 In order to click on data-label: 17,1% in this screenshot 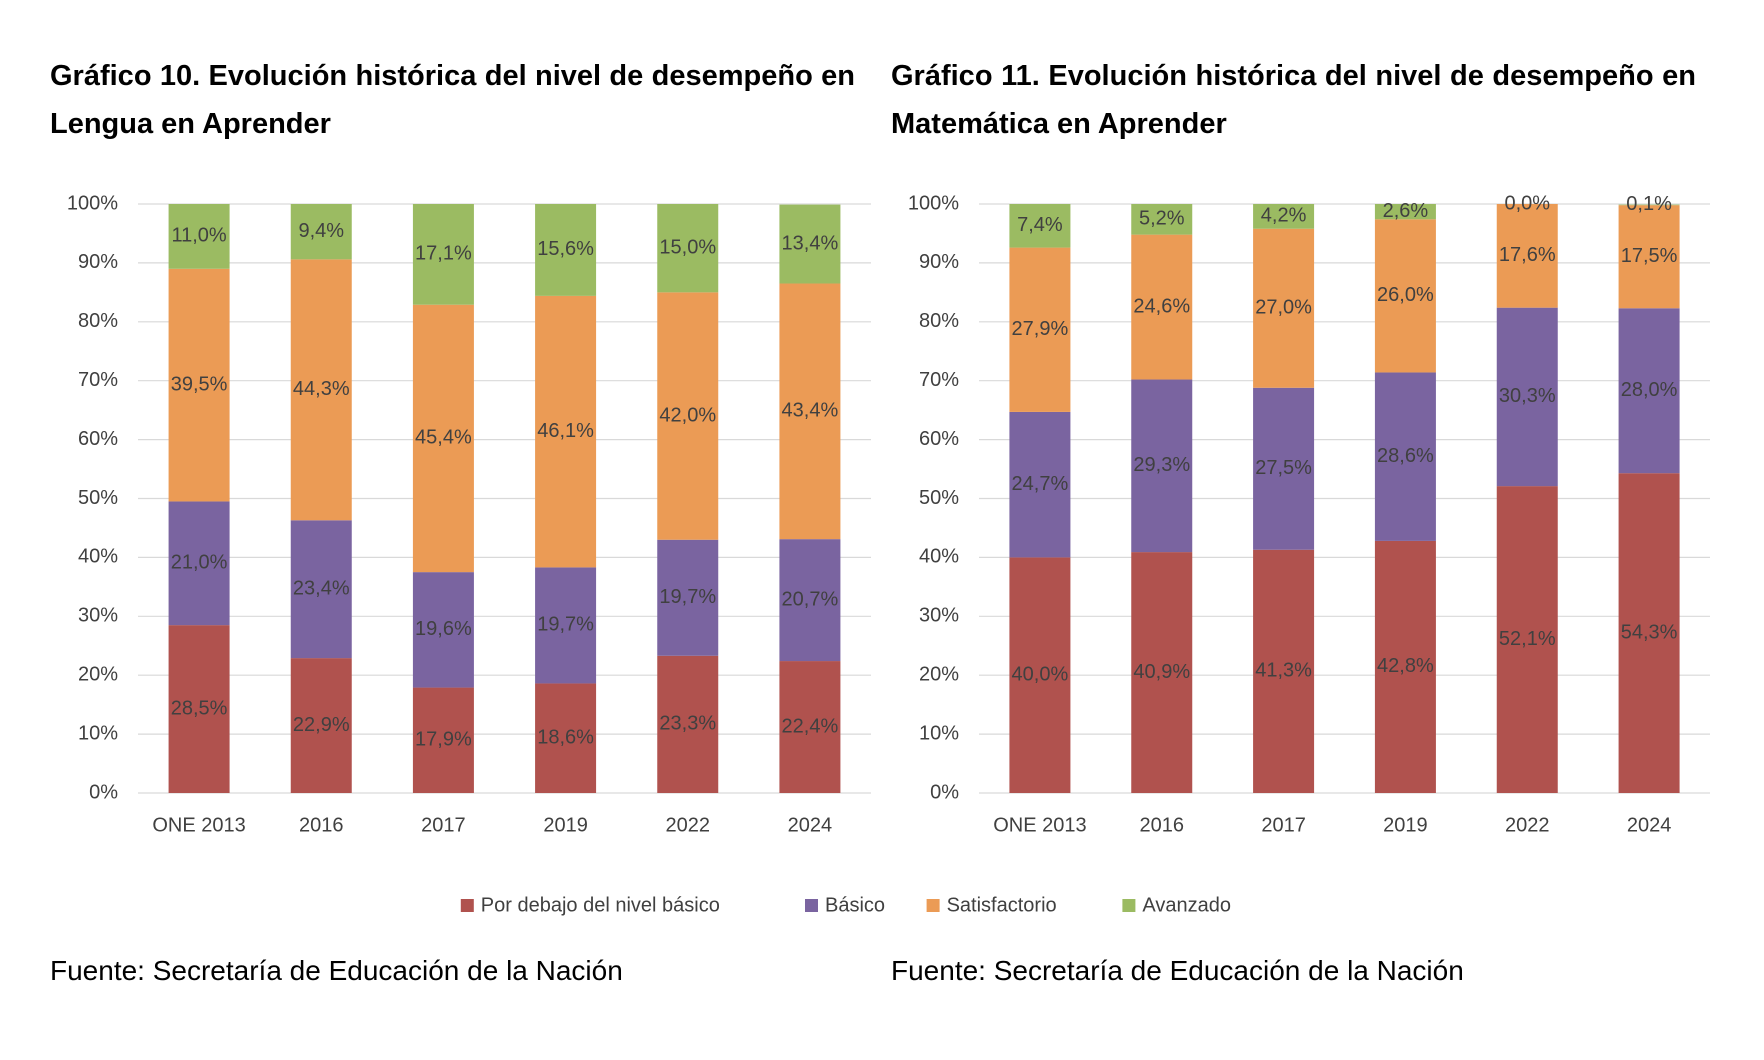, I will do `click(443, 254)`.